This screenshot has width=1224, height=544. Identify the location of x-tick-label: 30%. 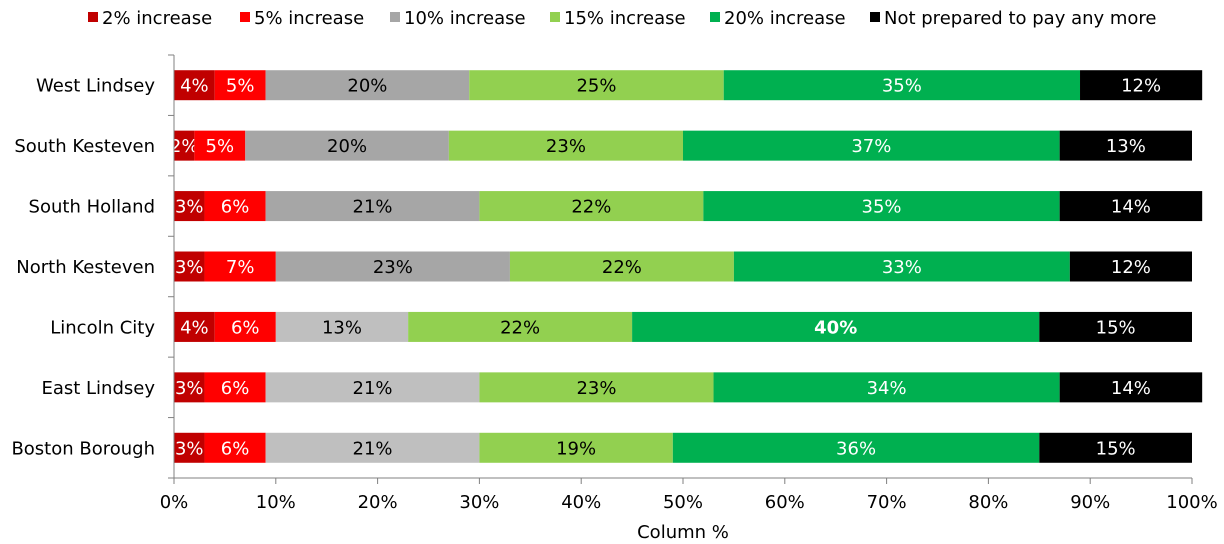
(479, 502).